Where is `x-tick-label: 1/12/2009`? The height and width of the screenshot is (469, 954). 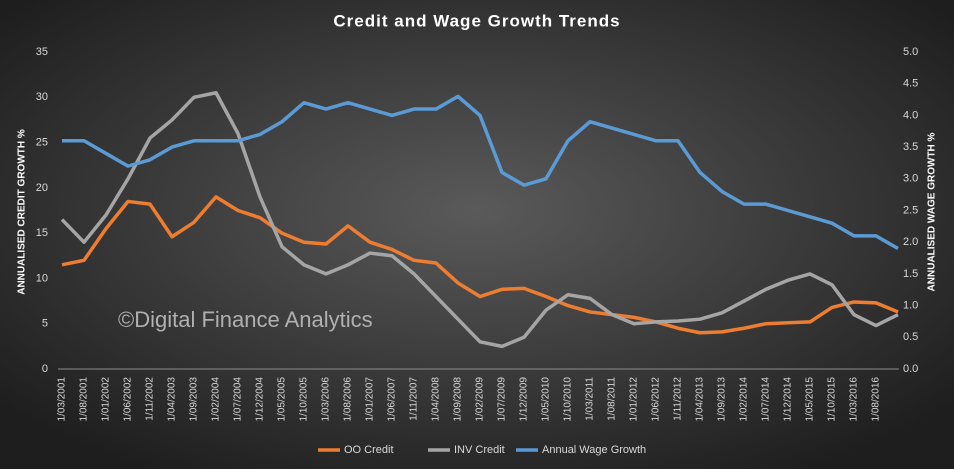 x-tick-label: 1/12/2009 is located at coordinates (524, 399).